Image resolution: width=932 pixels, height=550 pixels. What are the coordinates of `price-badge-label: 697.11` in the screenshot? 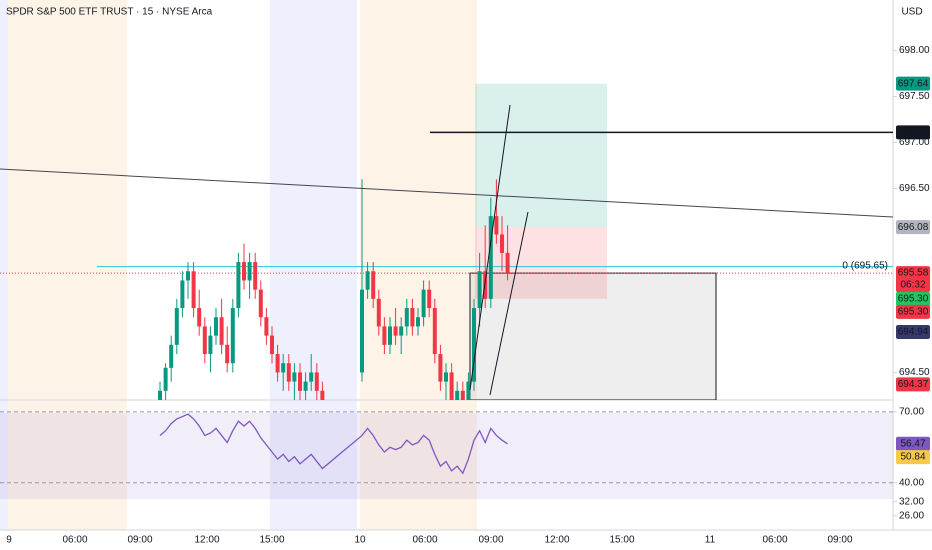 It's located at (913, 132).